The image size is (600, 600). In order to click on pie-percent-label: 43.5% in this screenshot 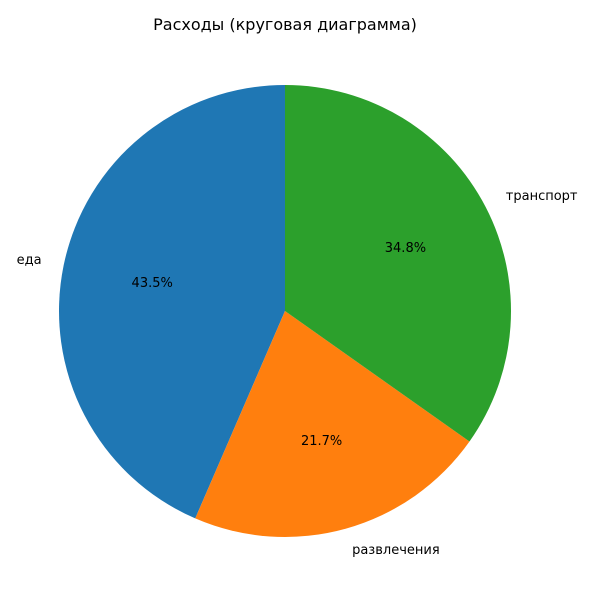, I will do `click(152, 283)`.